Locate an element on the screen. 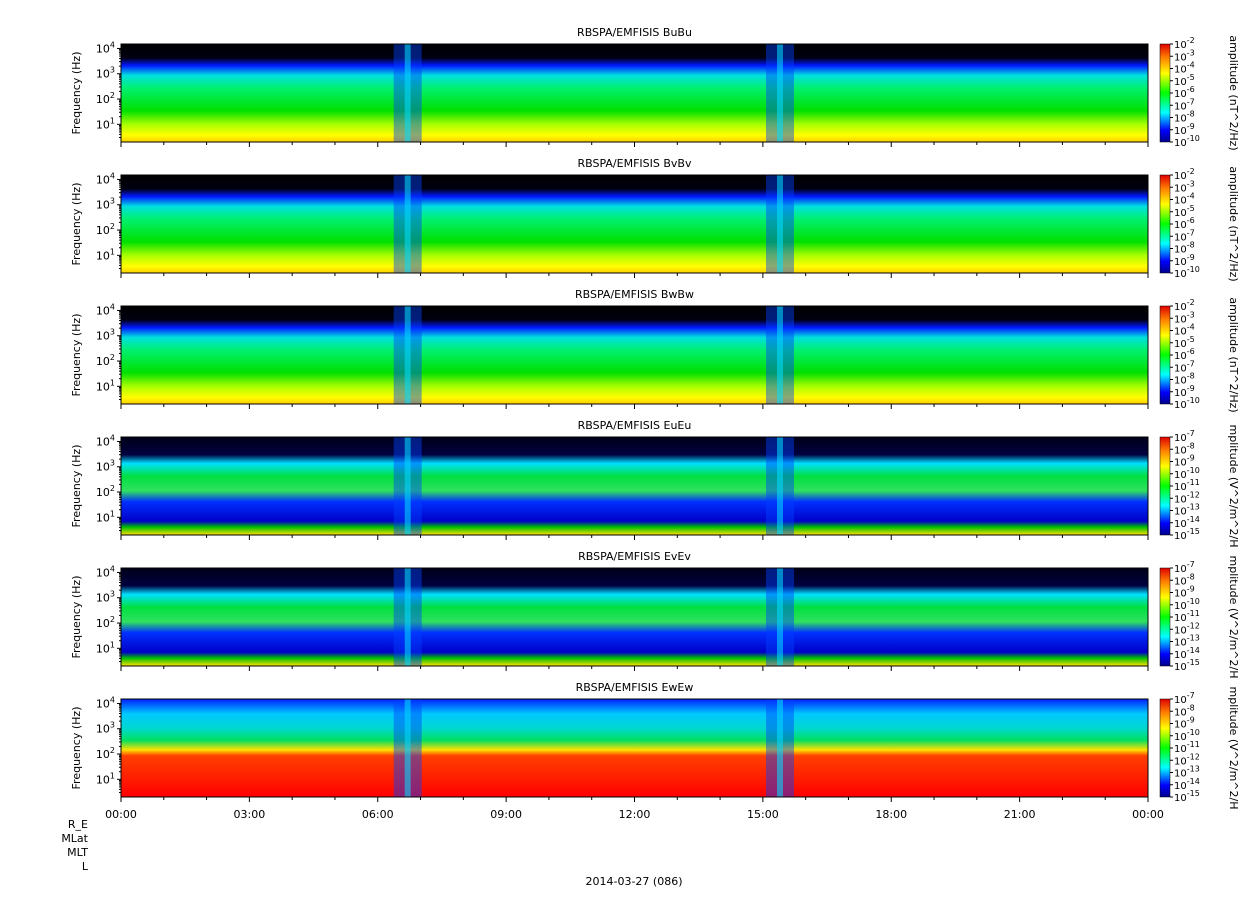  colorbar-label: amplitude (nT^2/Hz) is located at coordinates (1233, 354).